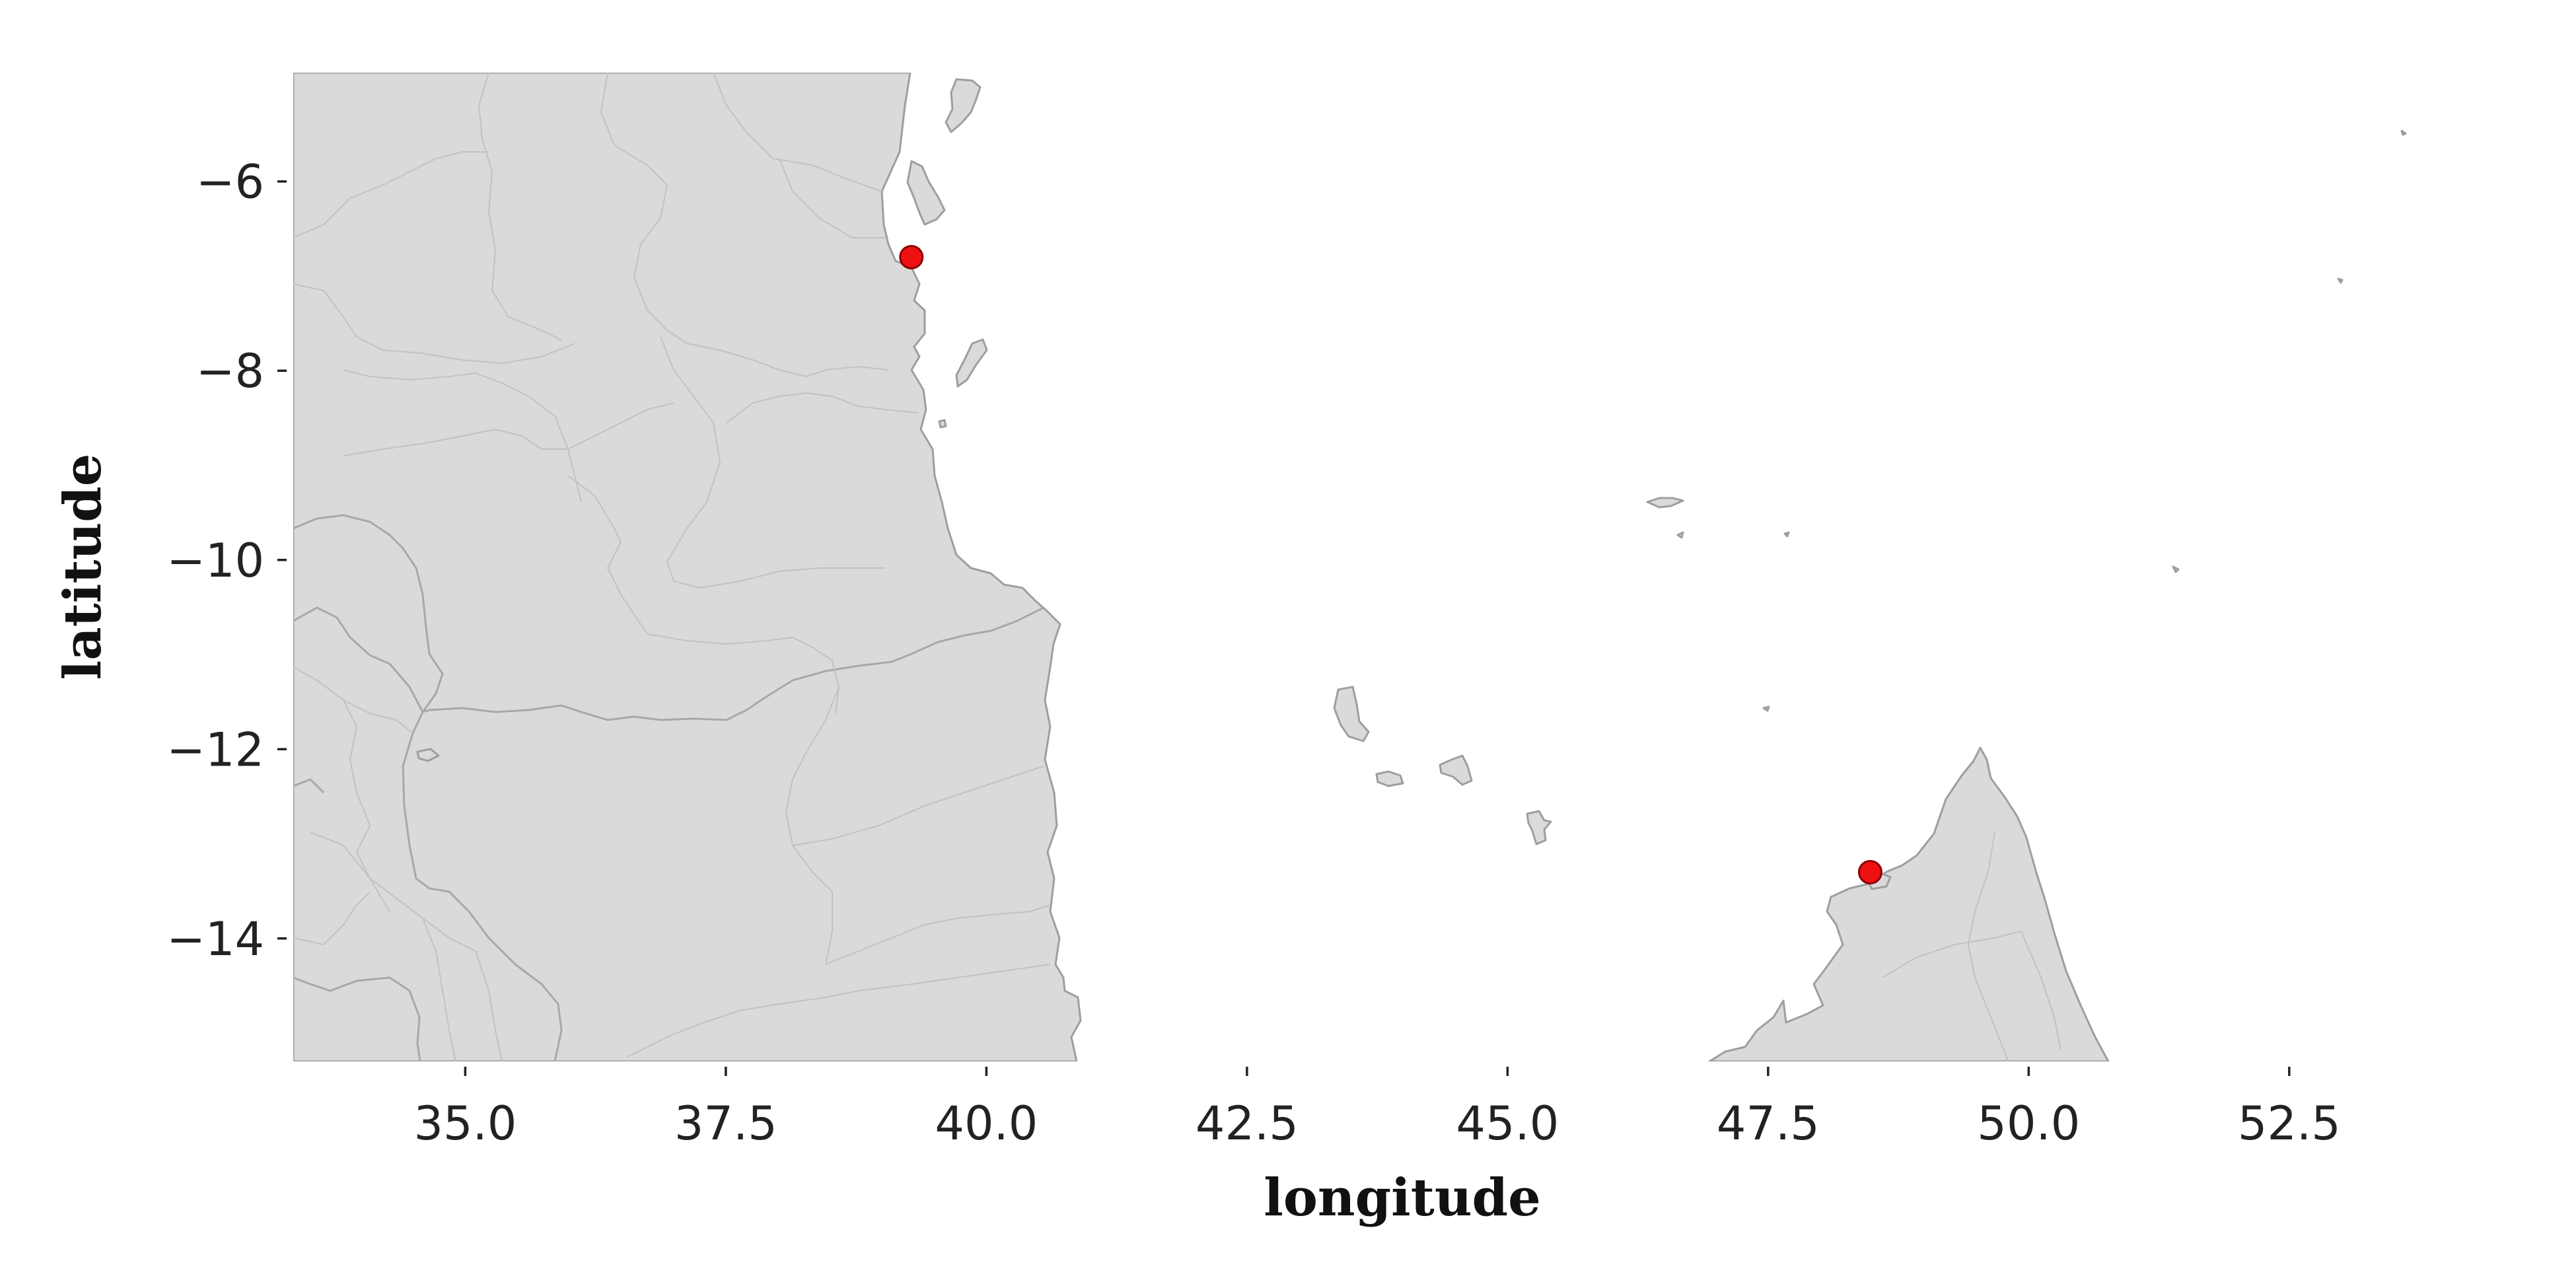 The width and height of the screenshot is (2576, 1288). What do you see at coordinates (1247, 1123) in the screenshot?
I see `x-tick-label: 42.5` at bounding box center [1247, 1123].